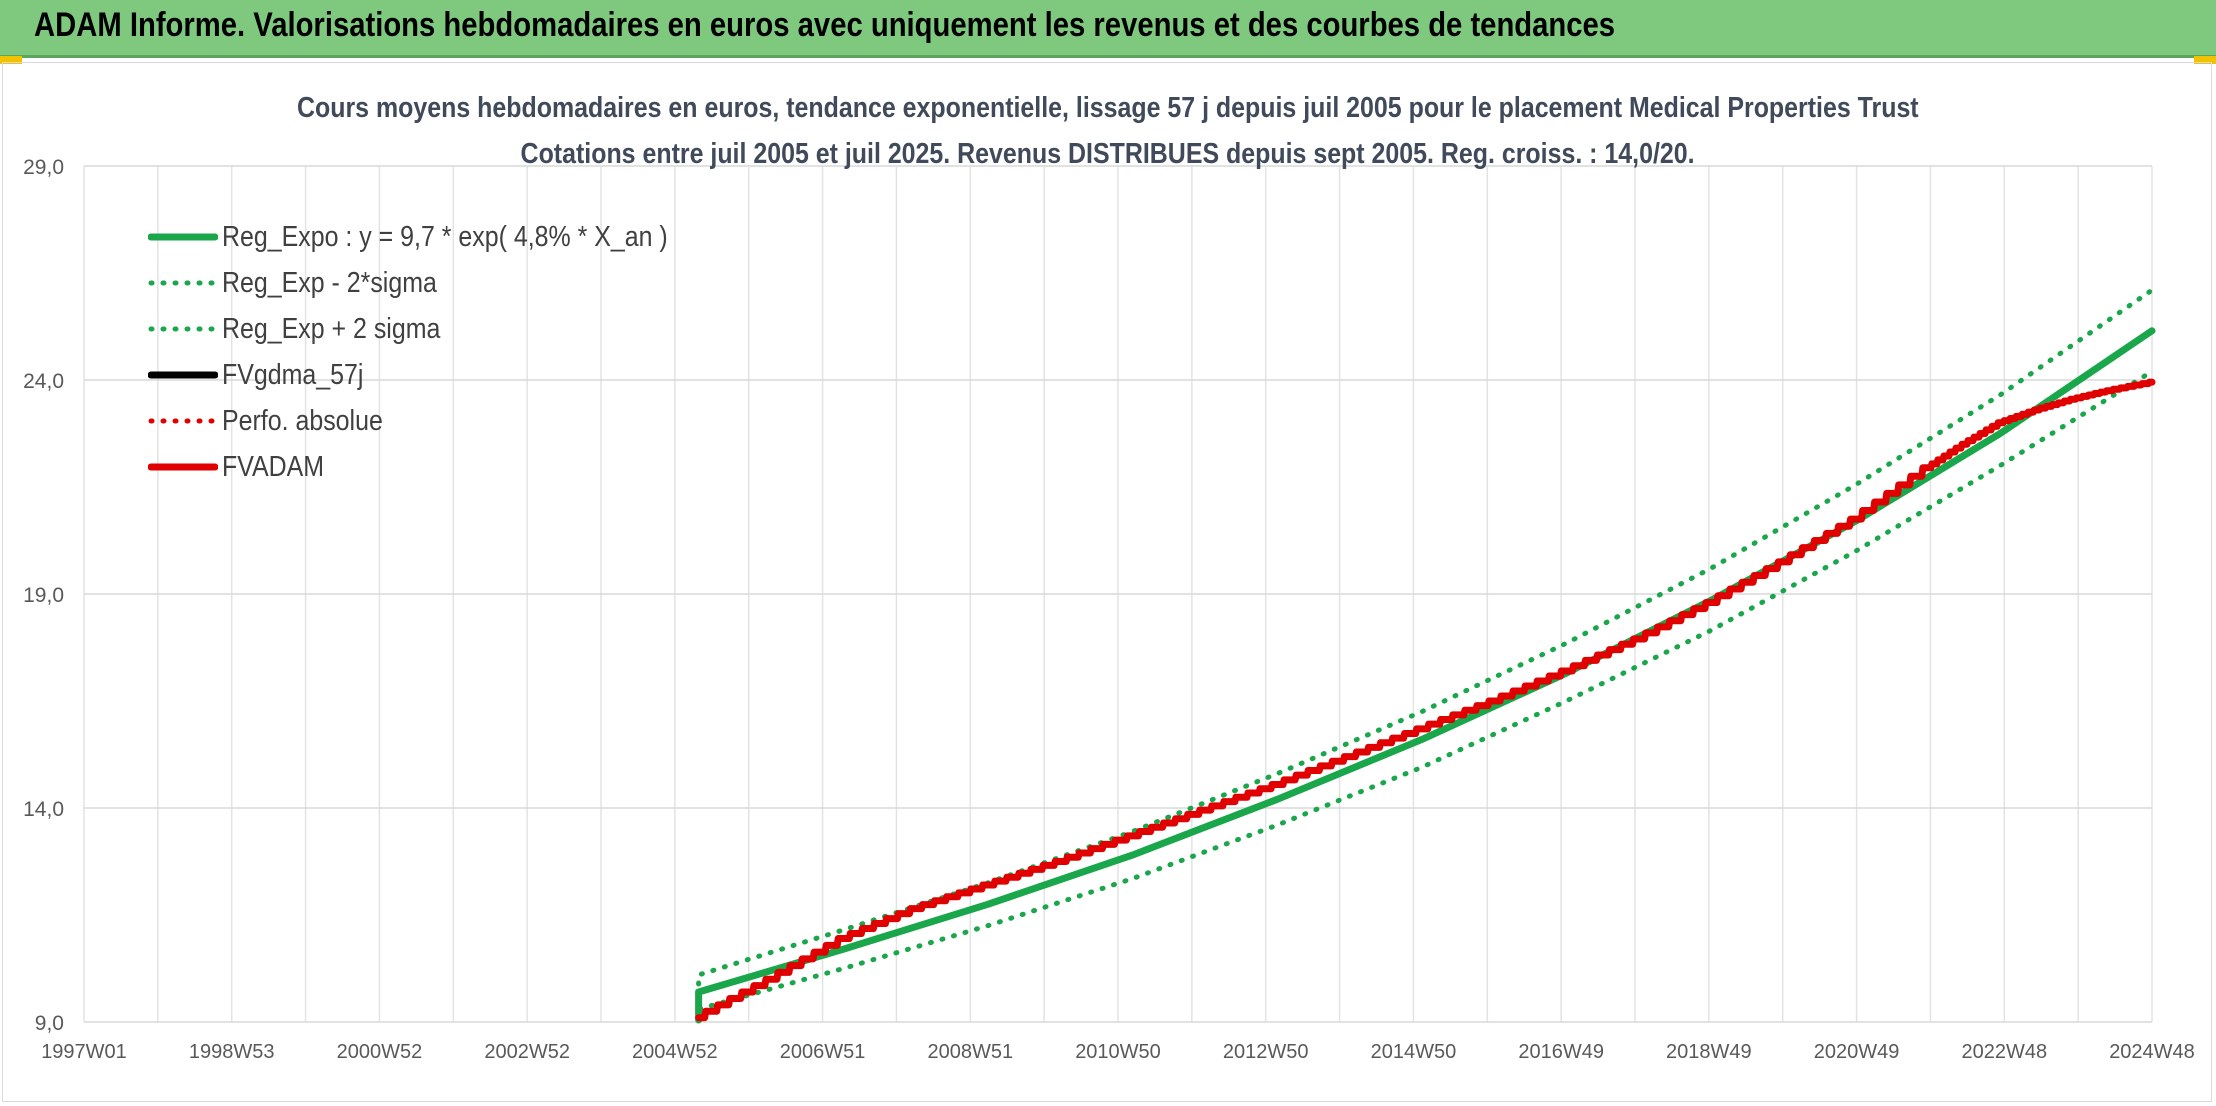 This screenshot has width=2216, height=1106. What do you see at coordinates (444, 283) in the screenshot?
I see `legend-entry: Reg_Exp - 2*sigma` at bounding box center [444, 283].